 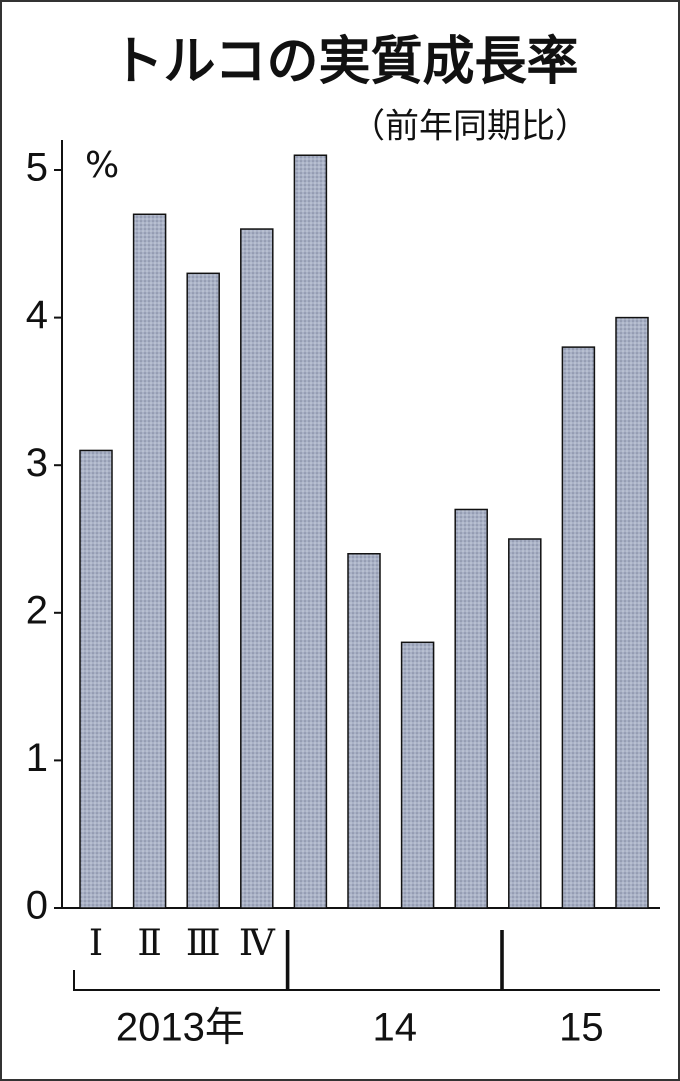 I want to click on y-tick-label: 1, so click(x=37, y=758).